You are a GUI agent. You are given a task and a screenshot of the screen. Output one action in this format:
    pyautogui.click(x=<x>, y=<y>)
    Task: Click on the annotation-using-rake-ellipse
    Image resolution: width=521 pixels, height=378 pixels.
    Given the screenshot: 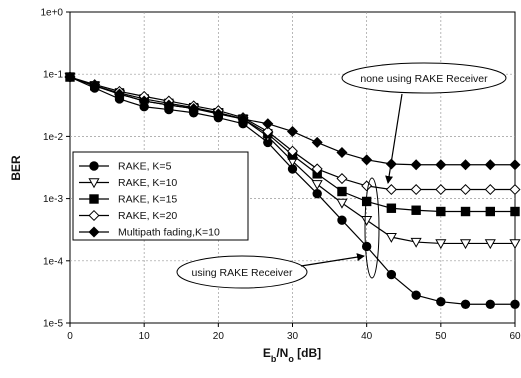 What is the action you would take?
    pyautogui.click(x=242, y=272)
    